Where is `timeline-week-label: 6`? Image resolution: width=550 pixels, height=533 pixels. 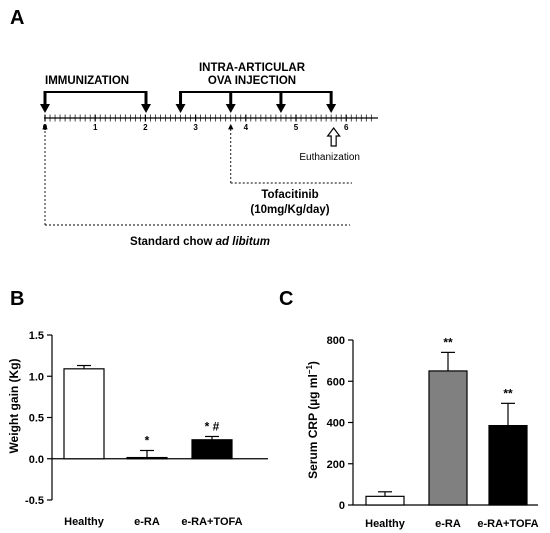
timeline-week-label: 6 is located at coordinates (346, 127).